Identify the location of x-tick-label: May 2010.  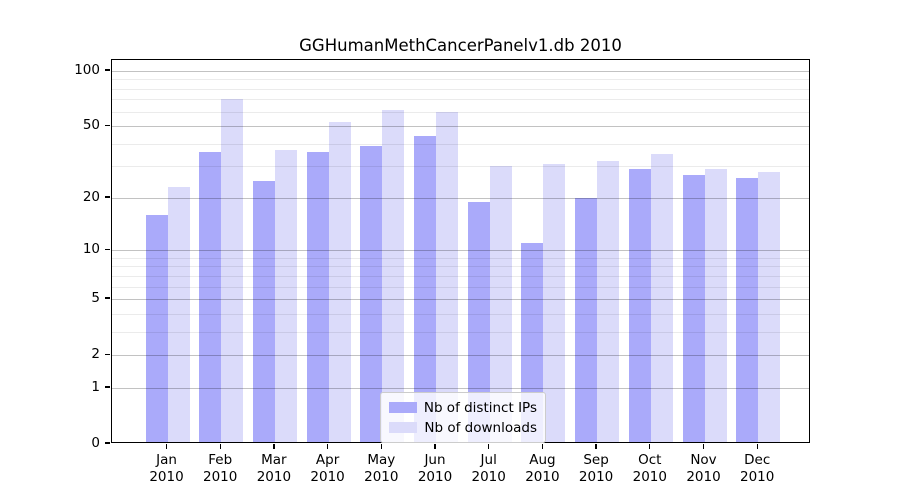
(381, 469).